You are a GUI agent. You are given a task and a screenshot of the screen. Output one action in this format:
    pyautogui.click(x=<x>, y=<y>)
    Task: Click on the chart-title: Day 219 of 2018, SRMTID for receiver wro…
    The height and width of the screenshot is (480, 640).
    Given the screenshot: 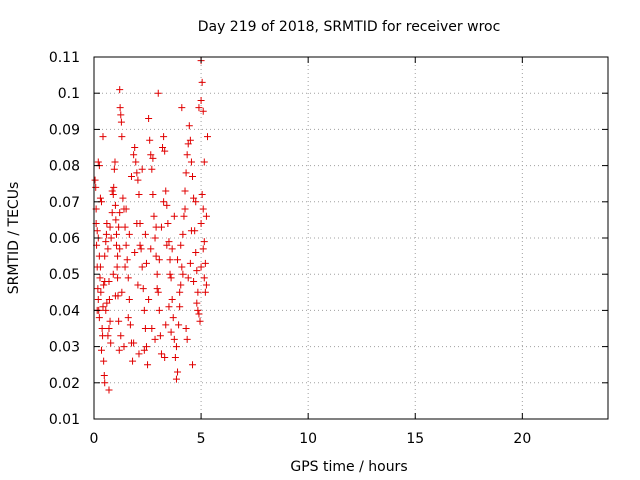 What is the action you would take?
    pyautogui.click(x=349, y=27)
    